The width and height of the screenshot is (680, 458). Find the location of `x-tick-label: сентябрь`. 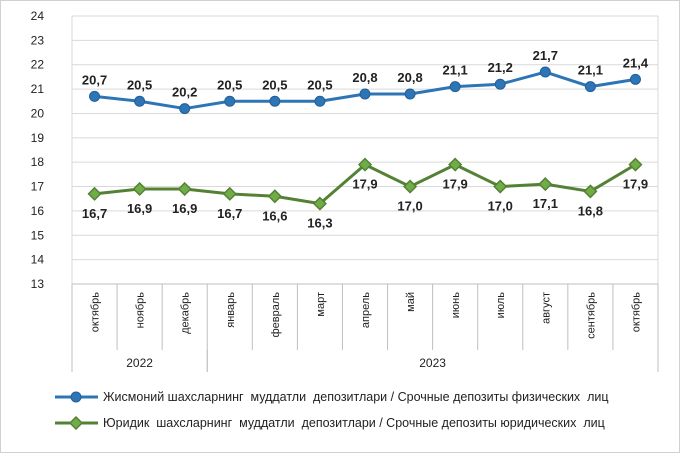

x-tick-label: сентябрь is located at coordinates (591, 315).